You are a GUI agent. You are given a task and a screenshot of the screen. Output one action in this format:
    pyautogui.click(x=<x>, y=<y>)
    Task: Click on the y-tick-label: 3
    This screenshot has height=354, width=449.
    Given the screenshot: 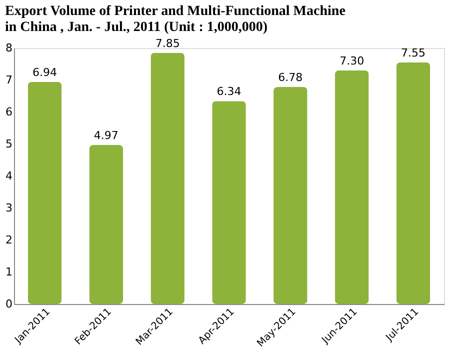 What is the action you would take?
    pyautogui.click(x=9, y=208)
    